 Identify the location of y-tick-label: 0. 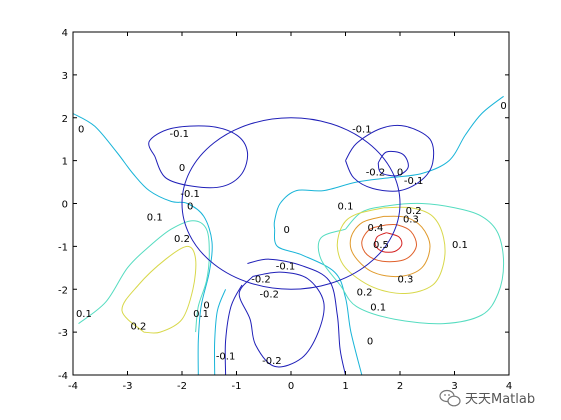
(65, 205).